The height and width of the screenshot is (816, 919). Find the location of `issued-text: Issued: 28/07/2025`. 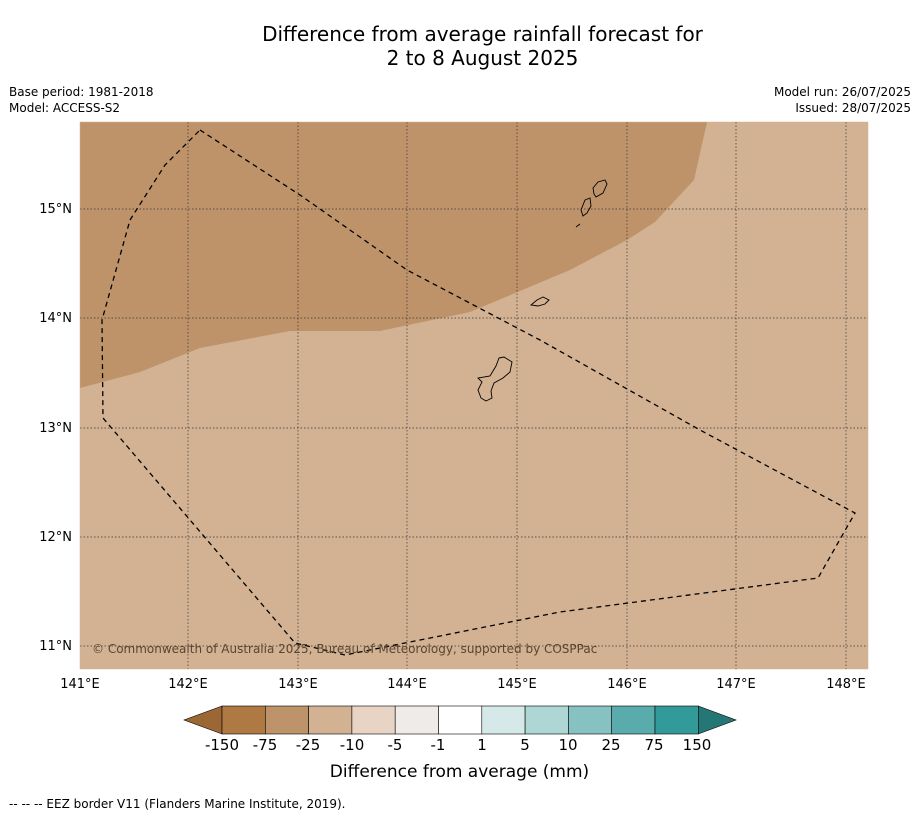

issued-text: Issued: 28/07/2025 is located at coordinates (853, 108).